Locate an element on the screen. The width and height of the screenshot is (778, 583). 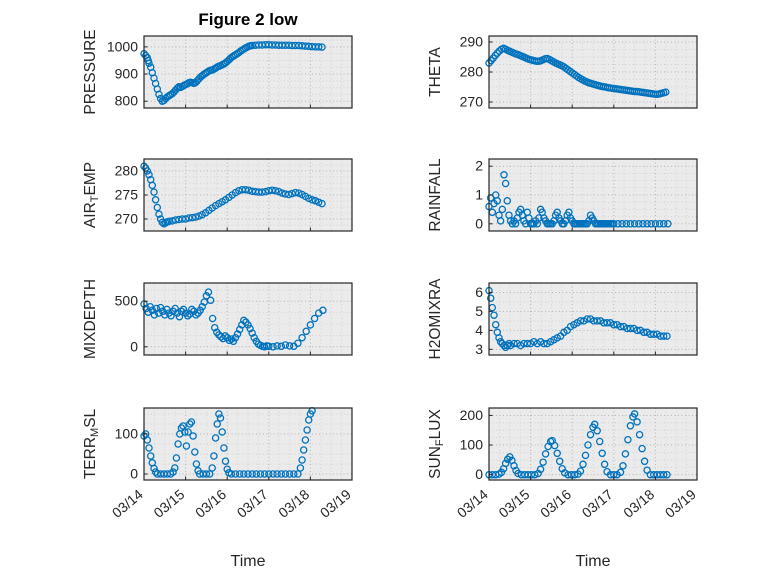
y-tick-label: 1 is located at coordinates (479, 195).